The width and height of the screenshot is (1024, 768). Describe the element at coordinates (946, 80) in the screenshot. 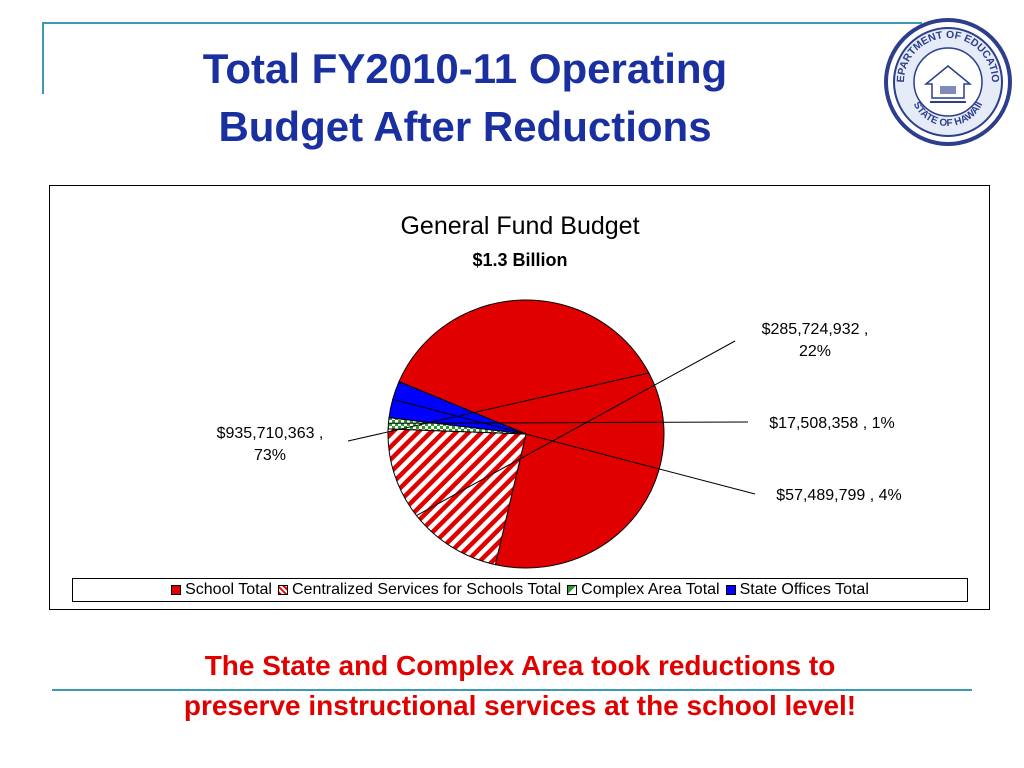

I see `seal-icon: DEPARTMENT OF EDUCATION STATE OF HAWAII` at that location.